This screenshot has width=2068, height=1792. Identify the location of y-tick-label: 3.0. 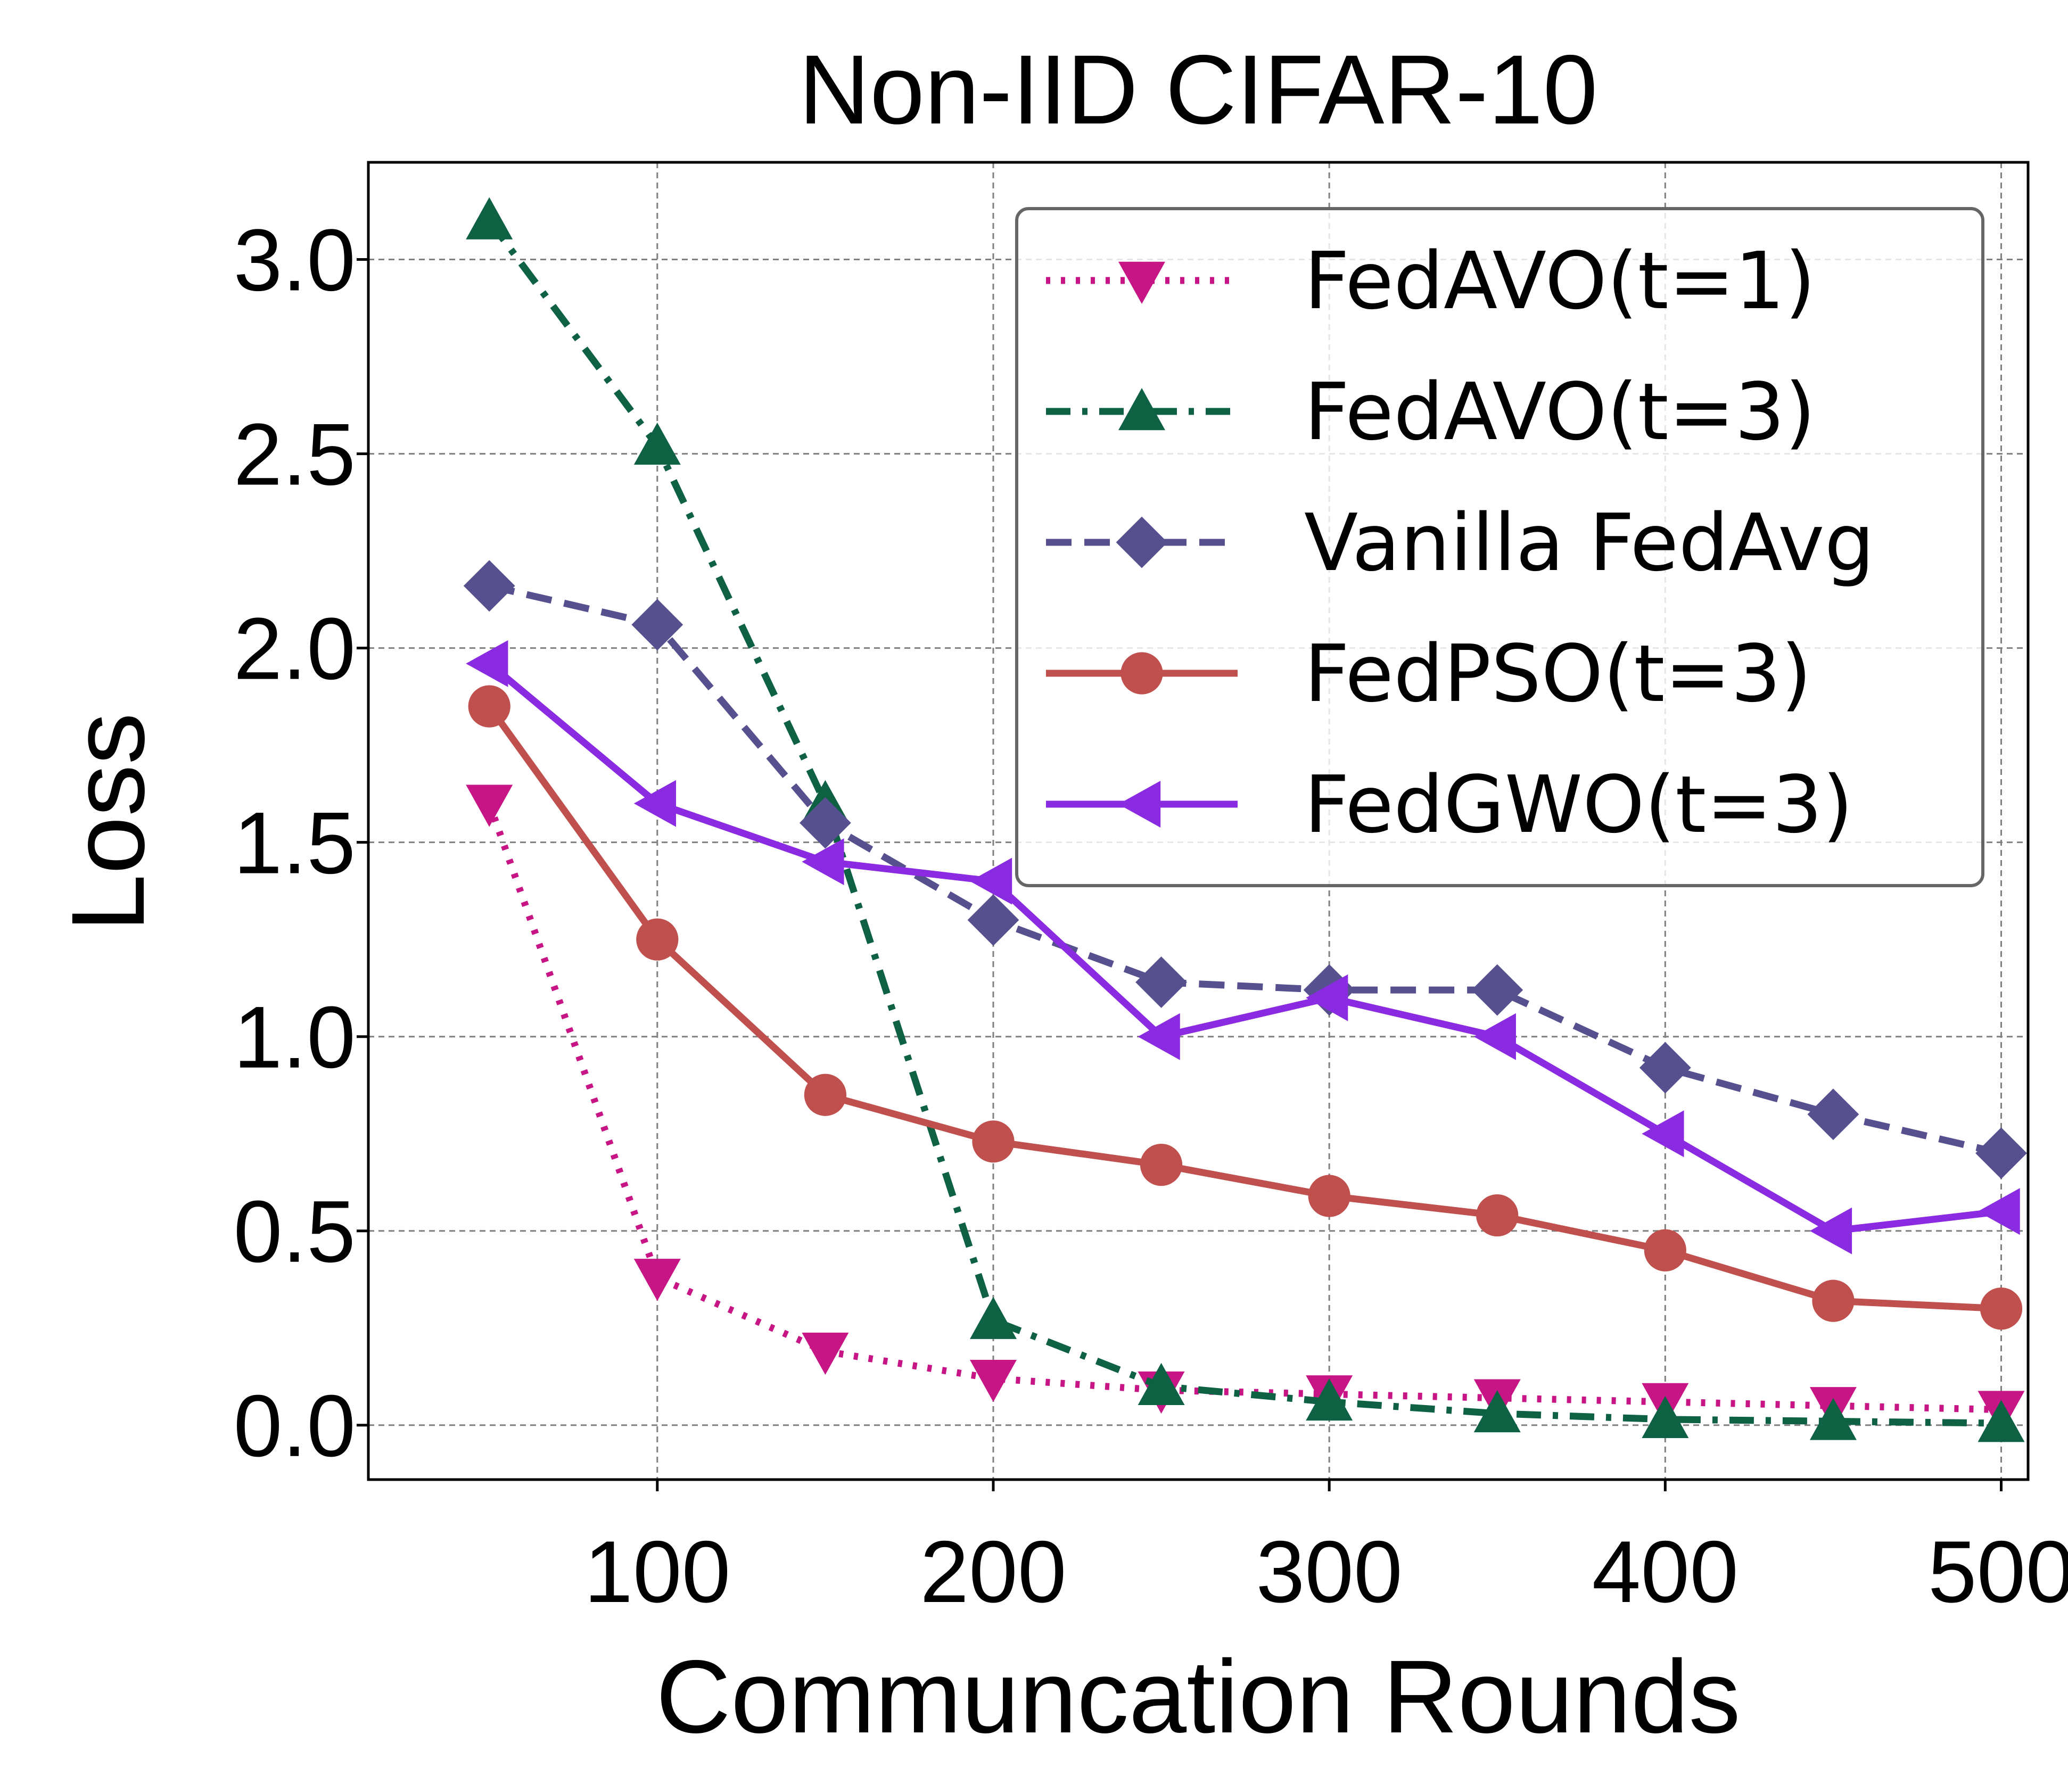
(295, 260).